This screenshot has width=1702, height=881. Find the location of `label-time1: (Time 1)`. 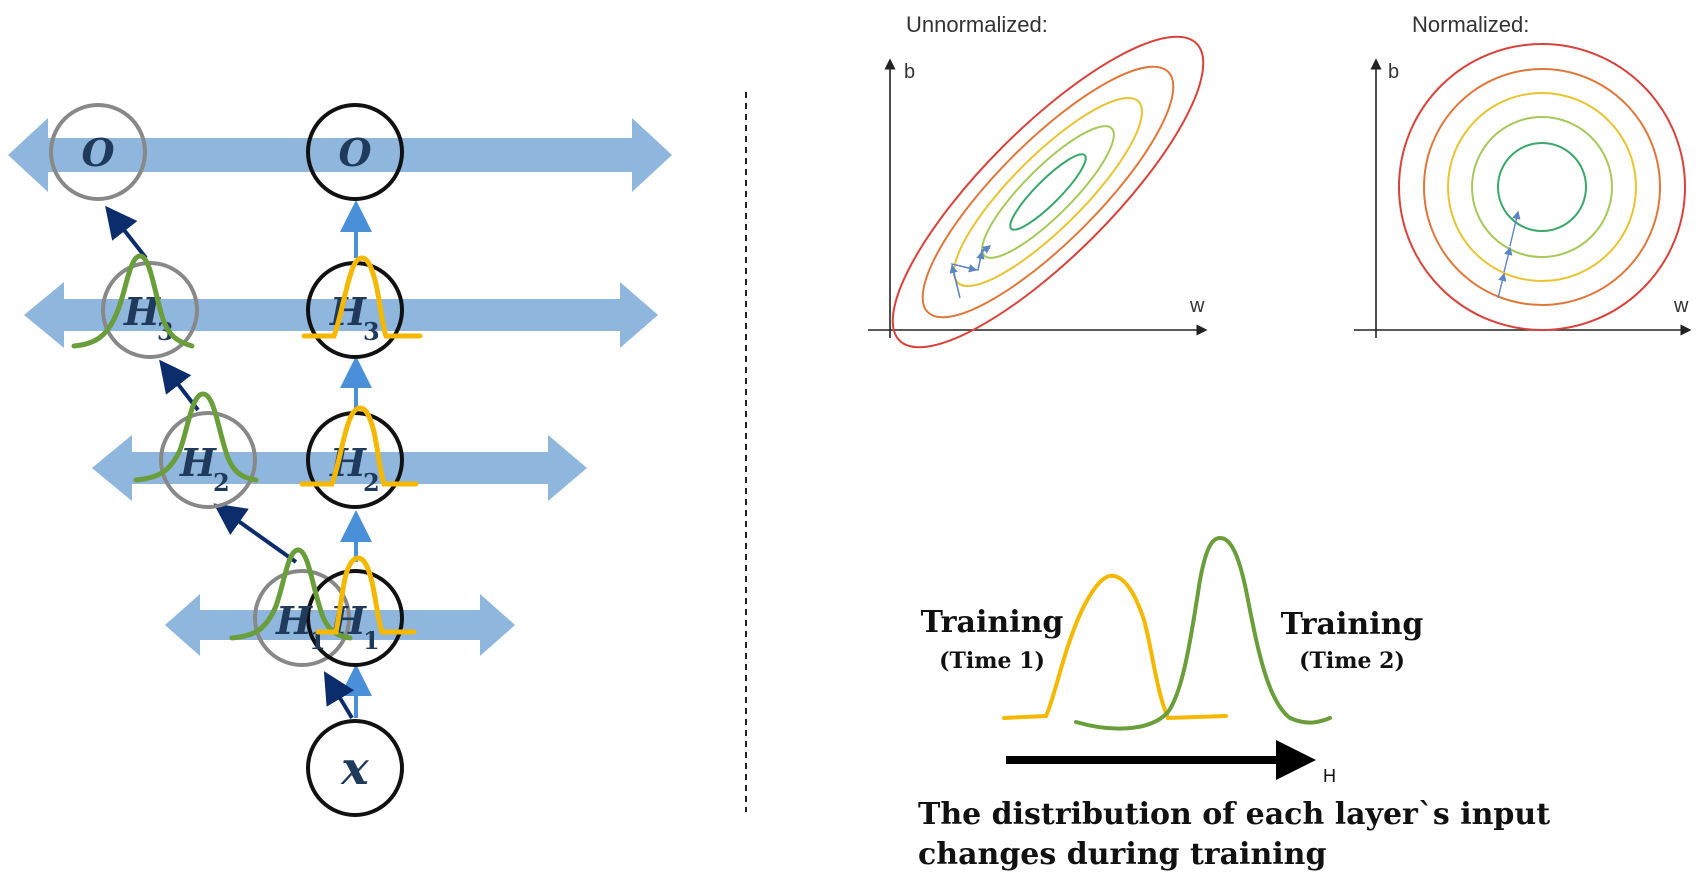

label-time1: (Time 1) is located at coordinates (992, 661).